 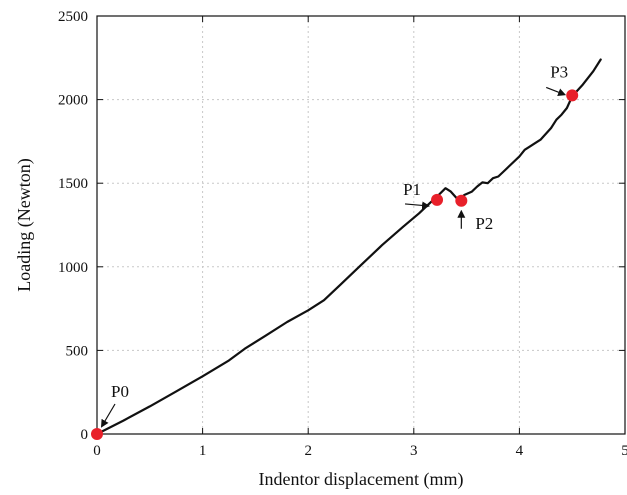 What do you see at coordinates (73, 101) in the screenshot?
I see `y-tick-label: 2000` at bounding box center [73, 101].